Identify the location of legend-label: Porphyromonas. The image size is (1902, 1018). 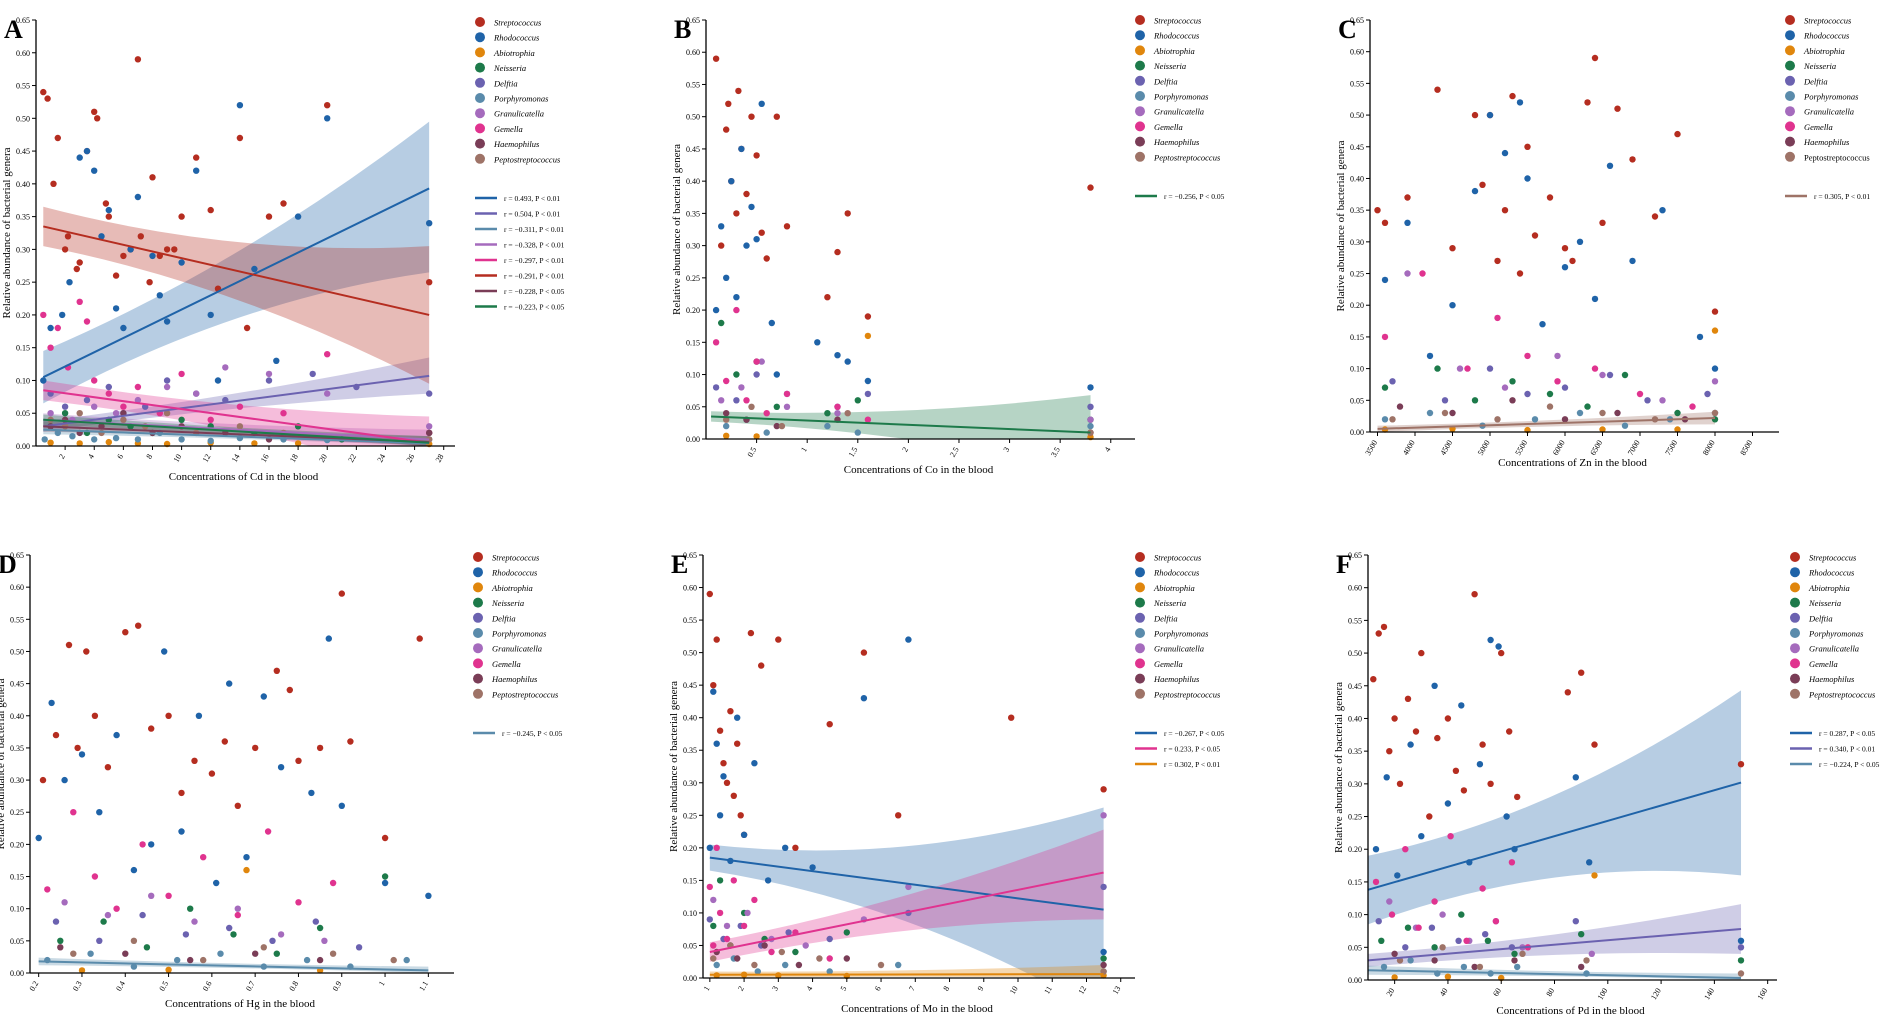
(521, 99).